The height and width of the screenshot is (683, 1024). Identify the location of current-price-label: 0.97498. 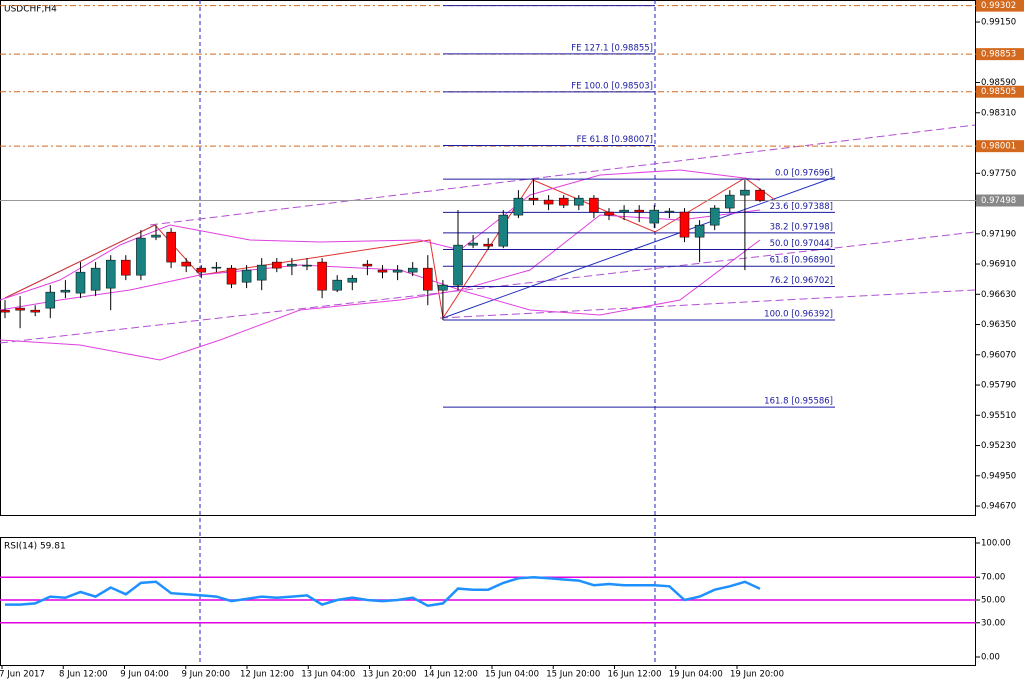
(998, 201).